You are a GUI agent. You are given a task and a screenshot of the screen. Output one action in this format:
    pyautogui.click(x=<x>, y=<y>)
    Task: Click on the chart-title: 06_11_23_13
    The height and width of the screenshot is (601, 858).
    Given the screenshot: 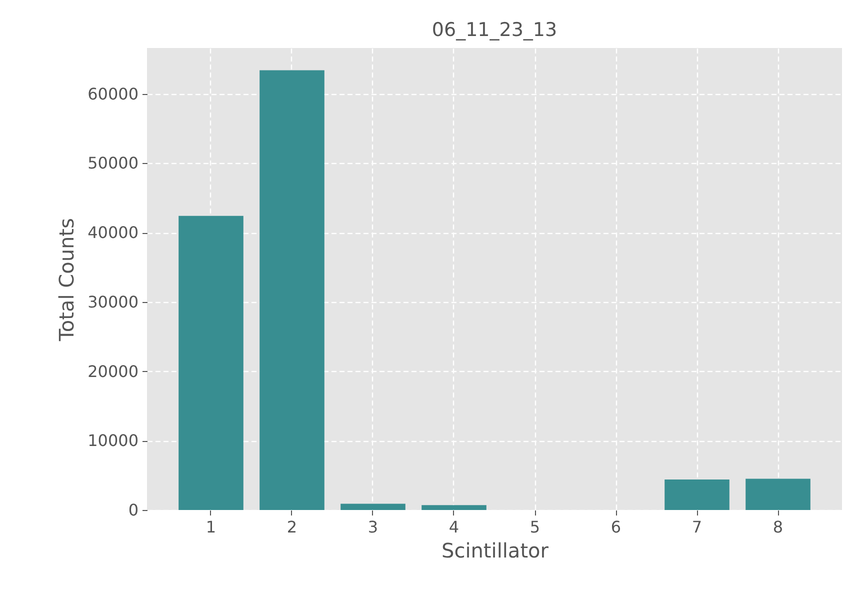 What is the action you would take?
    pyautogui.click(x=495, y=30)
    